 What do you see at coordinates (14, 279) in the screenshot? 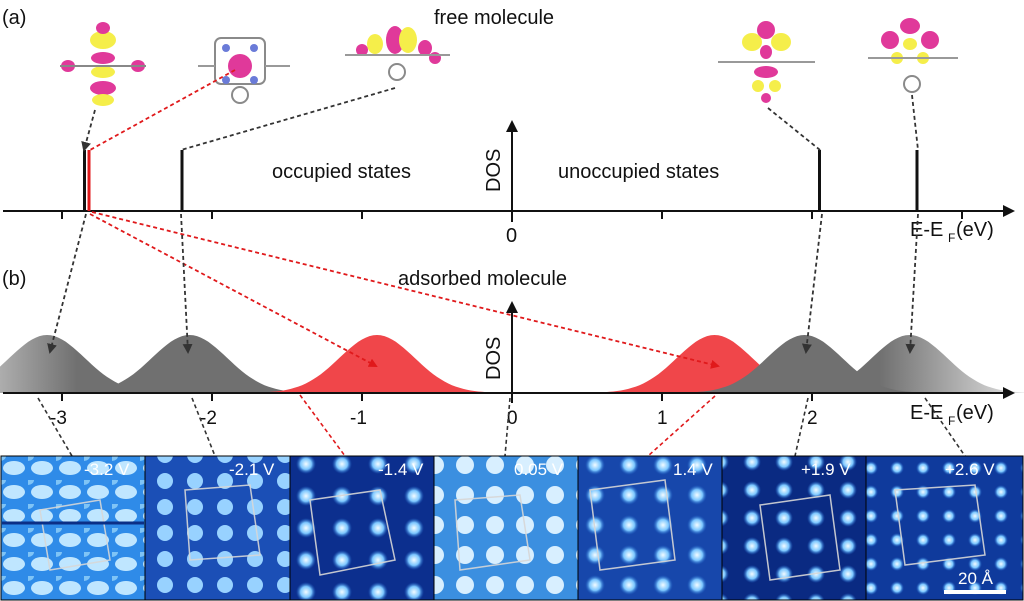
I see `panel-b-tag: (b)` at bounding box center [14, 279].